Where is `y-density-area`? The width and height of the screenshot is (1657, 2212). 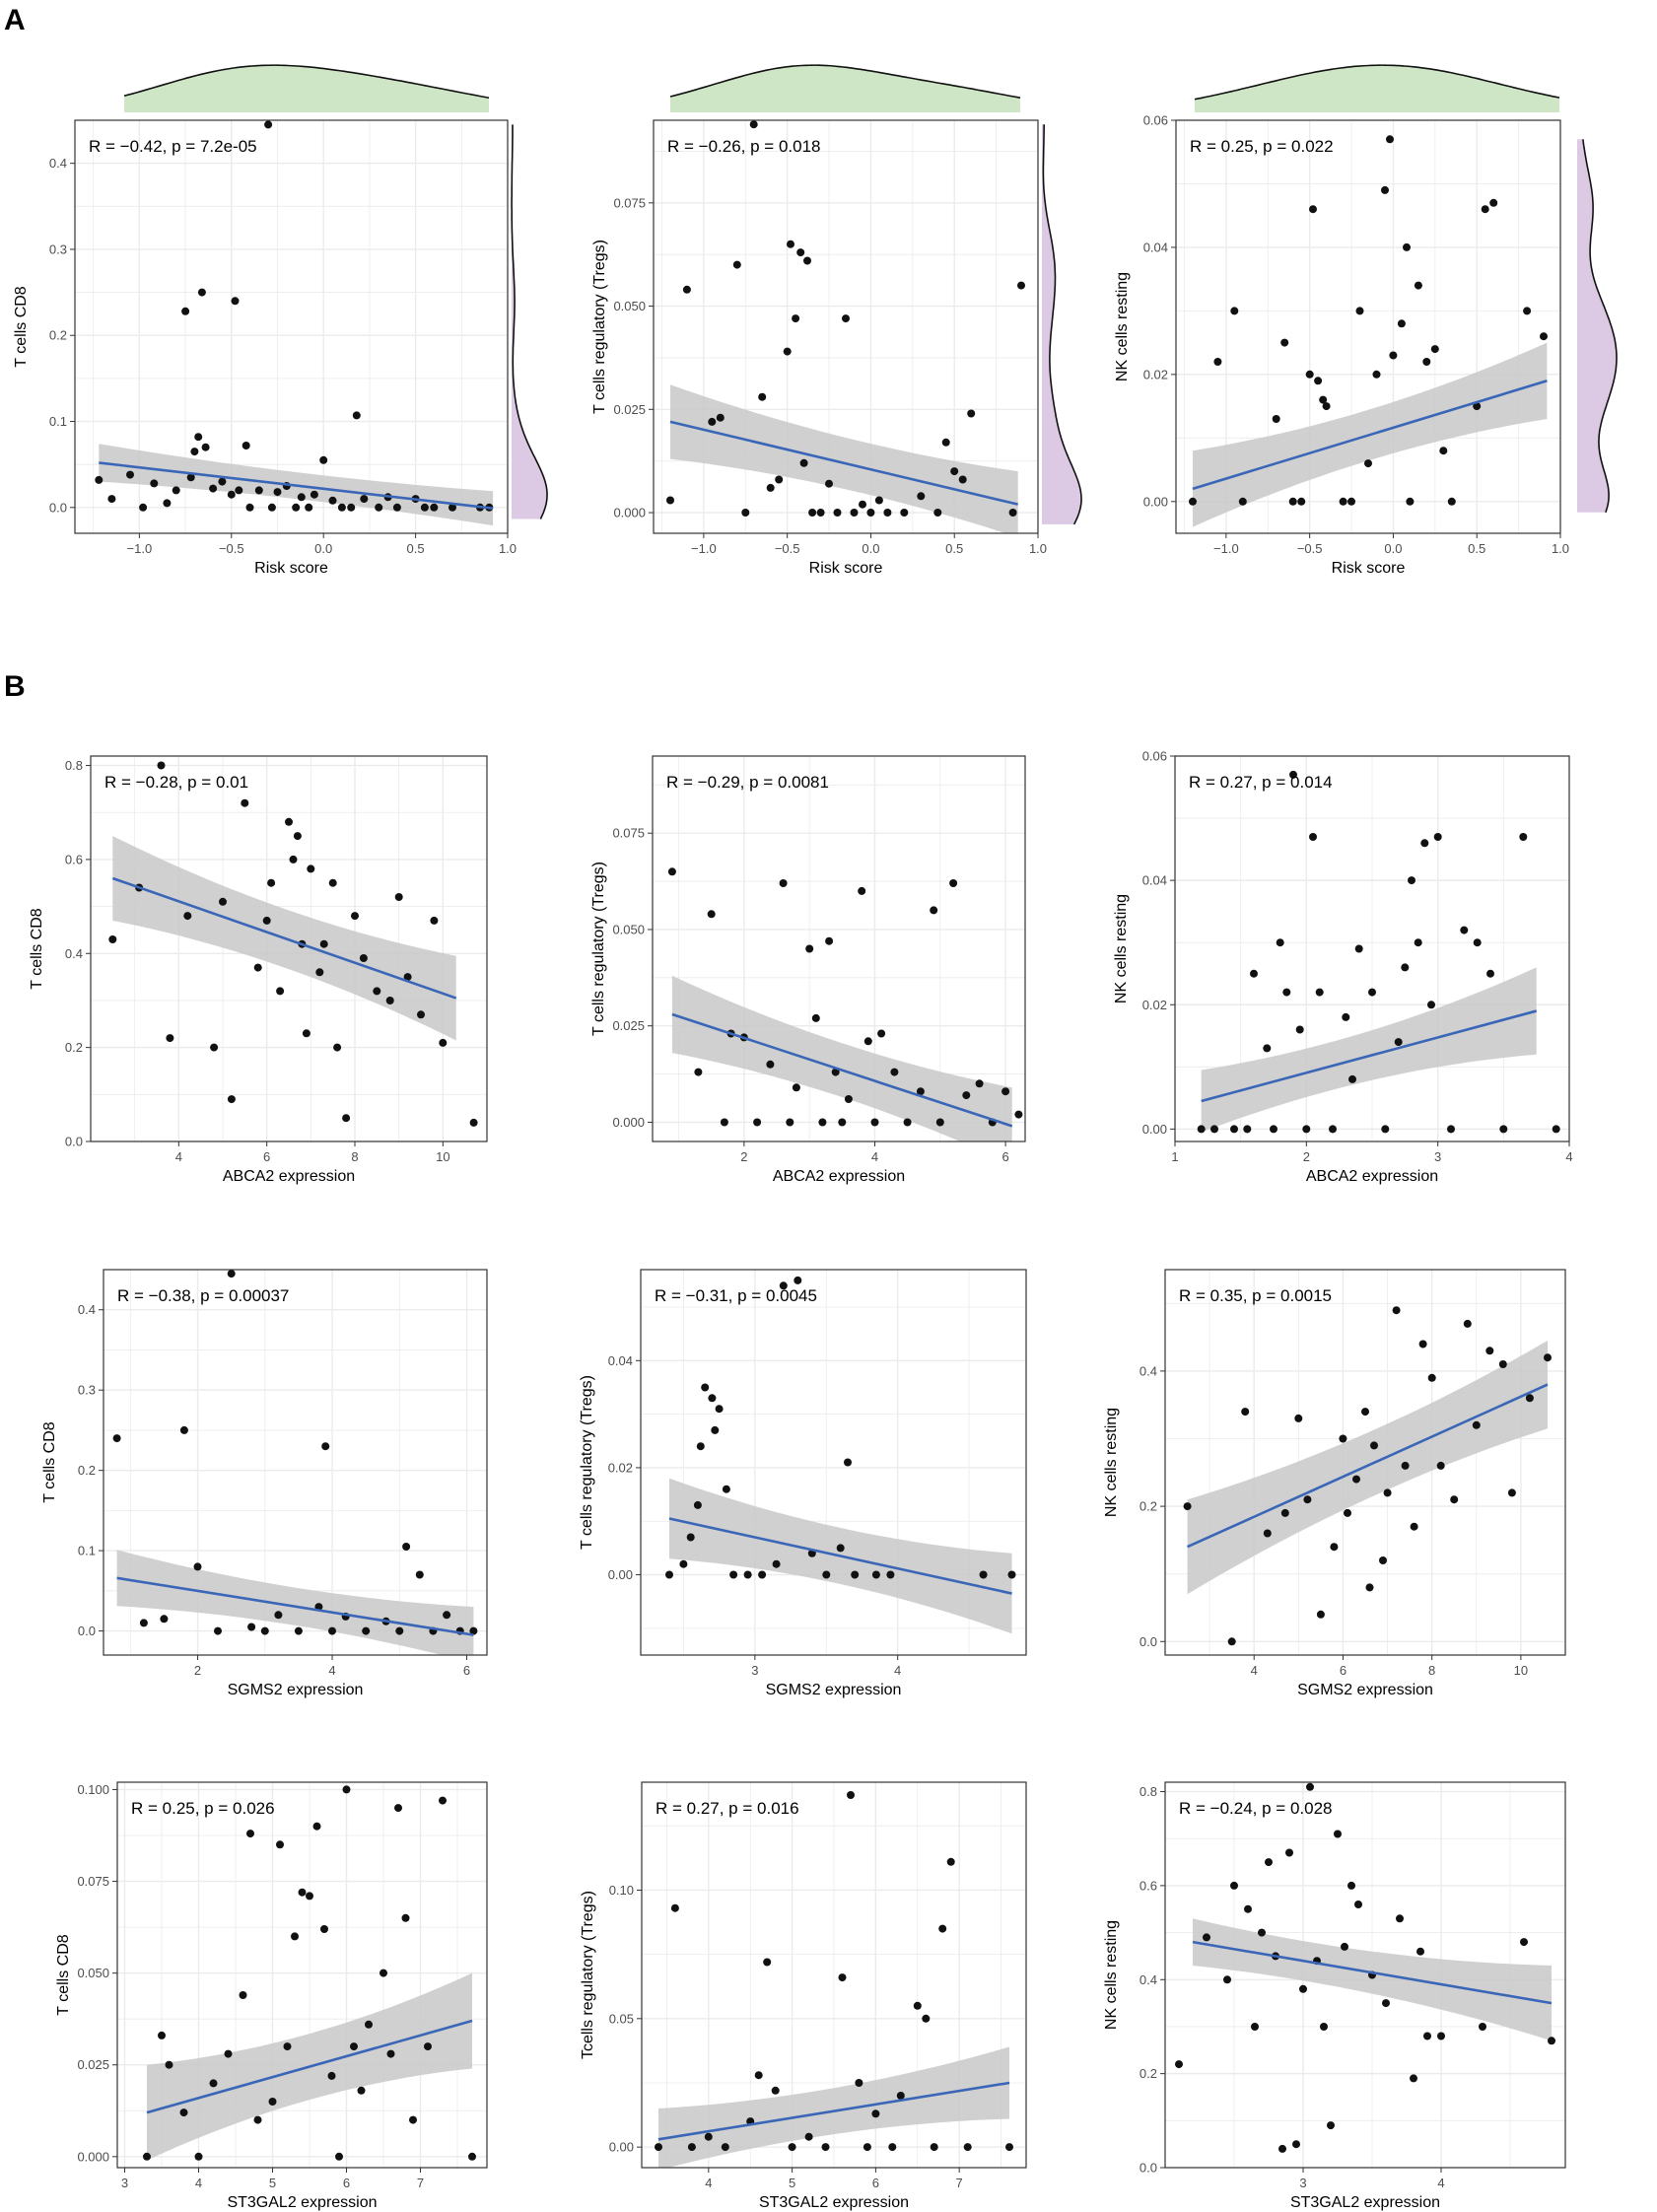 y-density-area is located at coordinates (1062, 324).